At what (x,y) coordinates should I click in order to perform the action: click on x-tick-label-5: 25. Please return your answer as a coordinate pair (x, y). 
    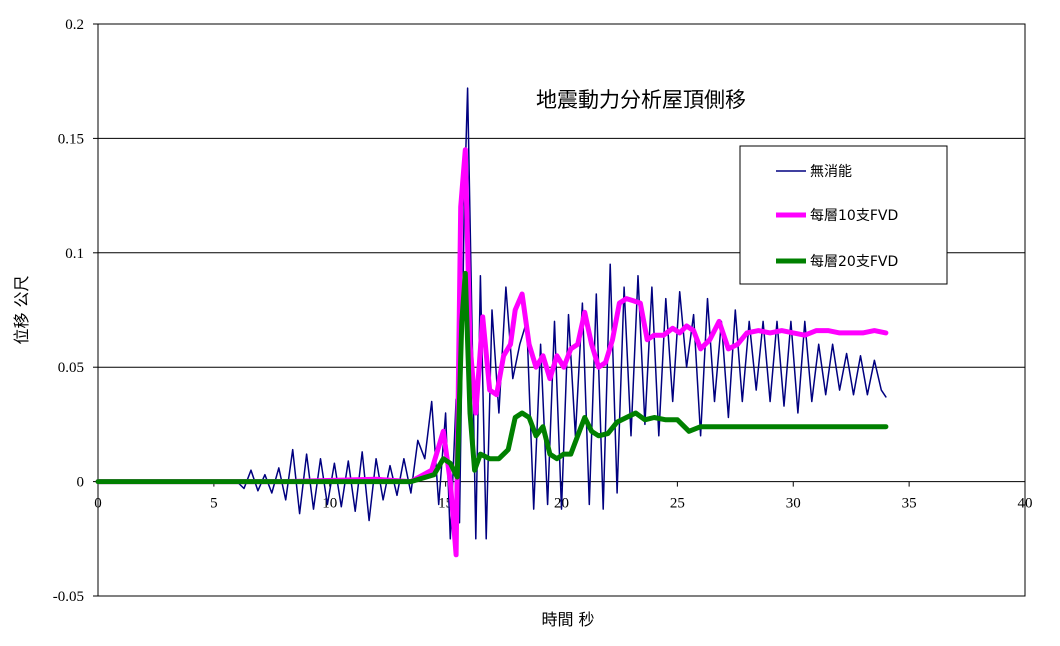
    Looking at the image, I should click on (677, 504).